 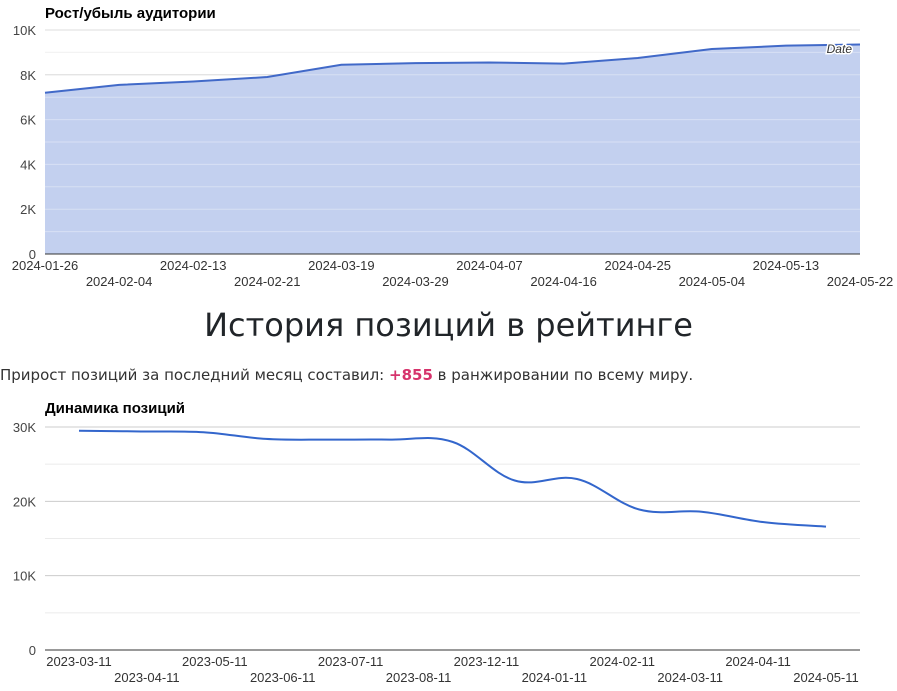 I want to click on x-tick-label: 2024-03-11, so click(x=690, y=677).